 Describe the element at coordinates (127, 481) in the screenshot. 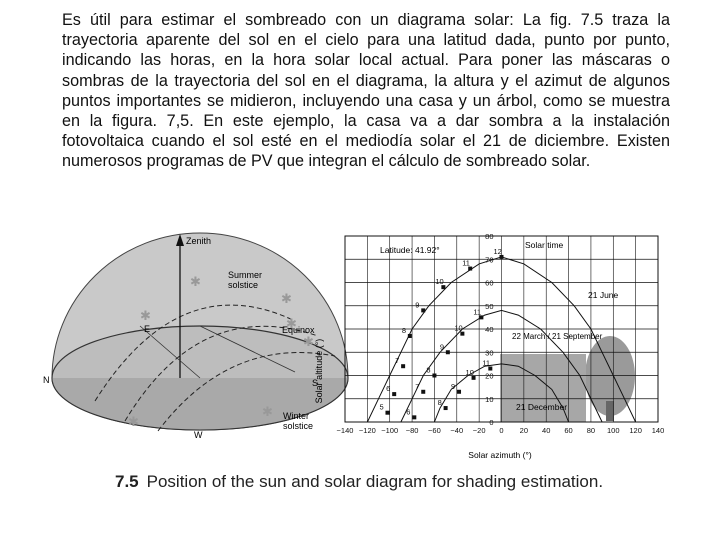

I see `caption-number: 7.5` at that location.